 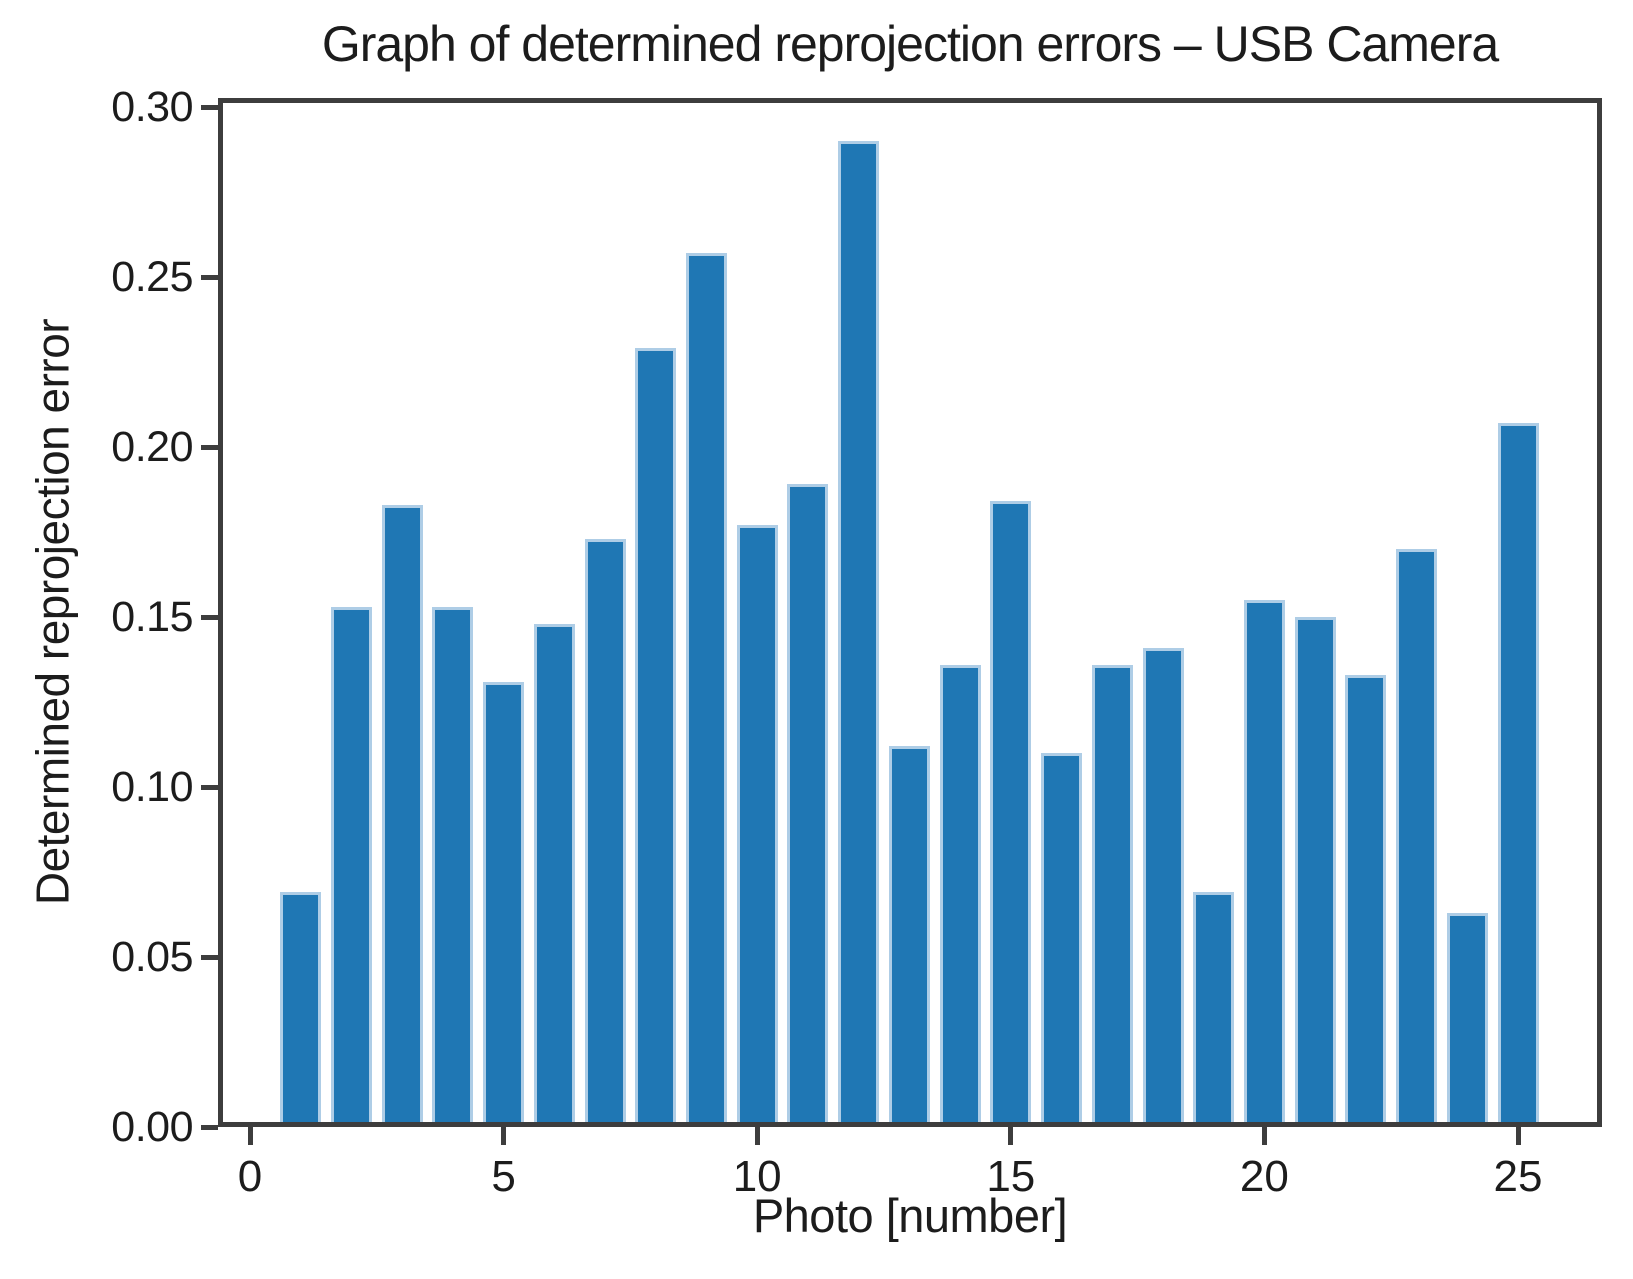 I want to click on y-tick-label: 0.05, so click(x=152, y=957).